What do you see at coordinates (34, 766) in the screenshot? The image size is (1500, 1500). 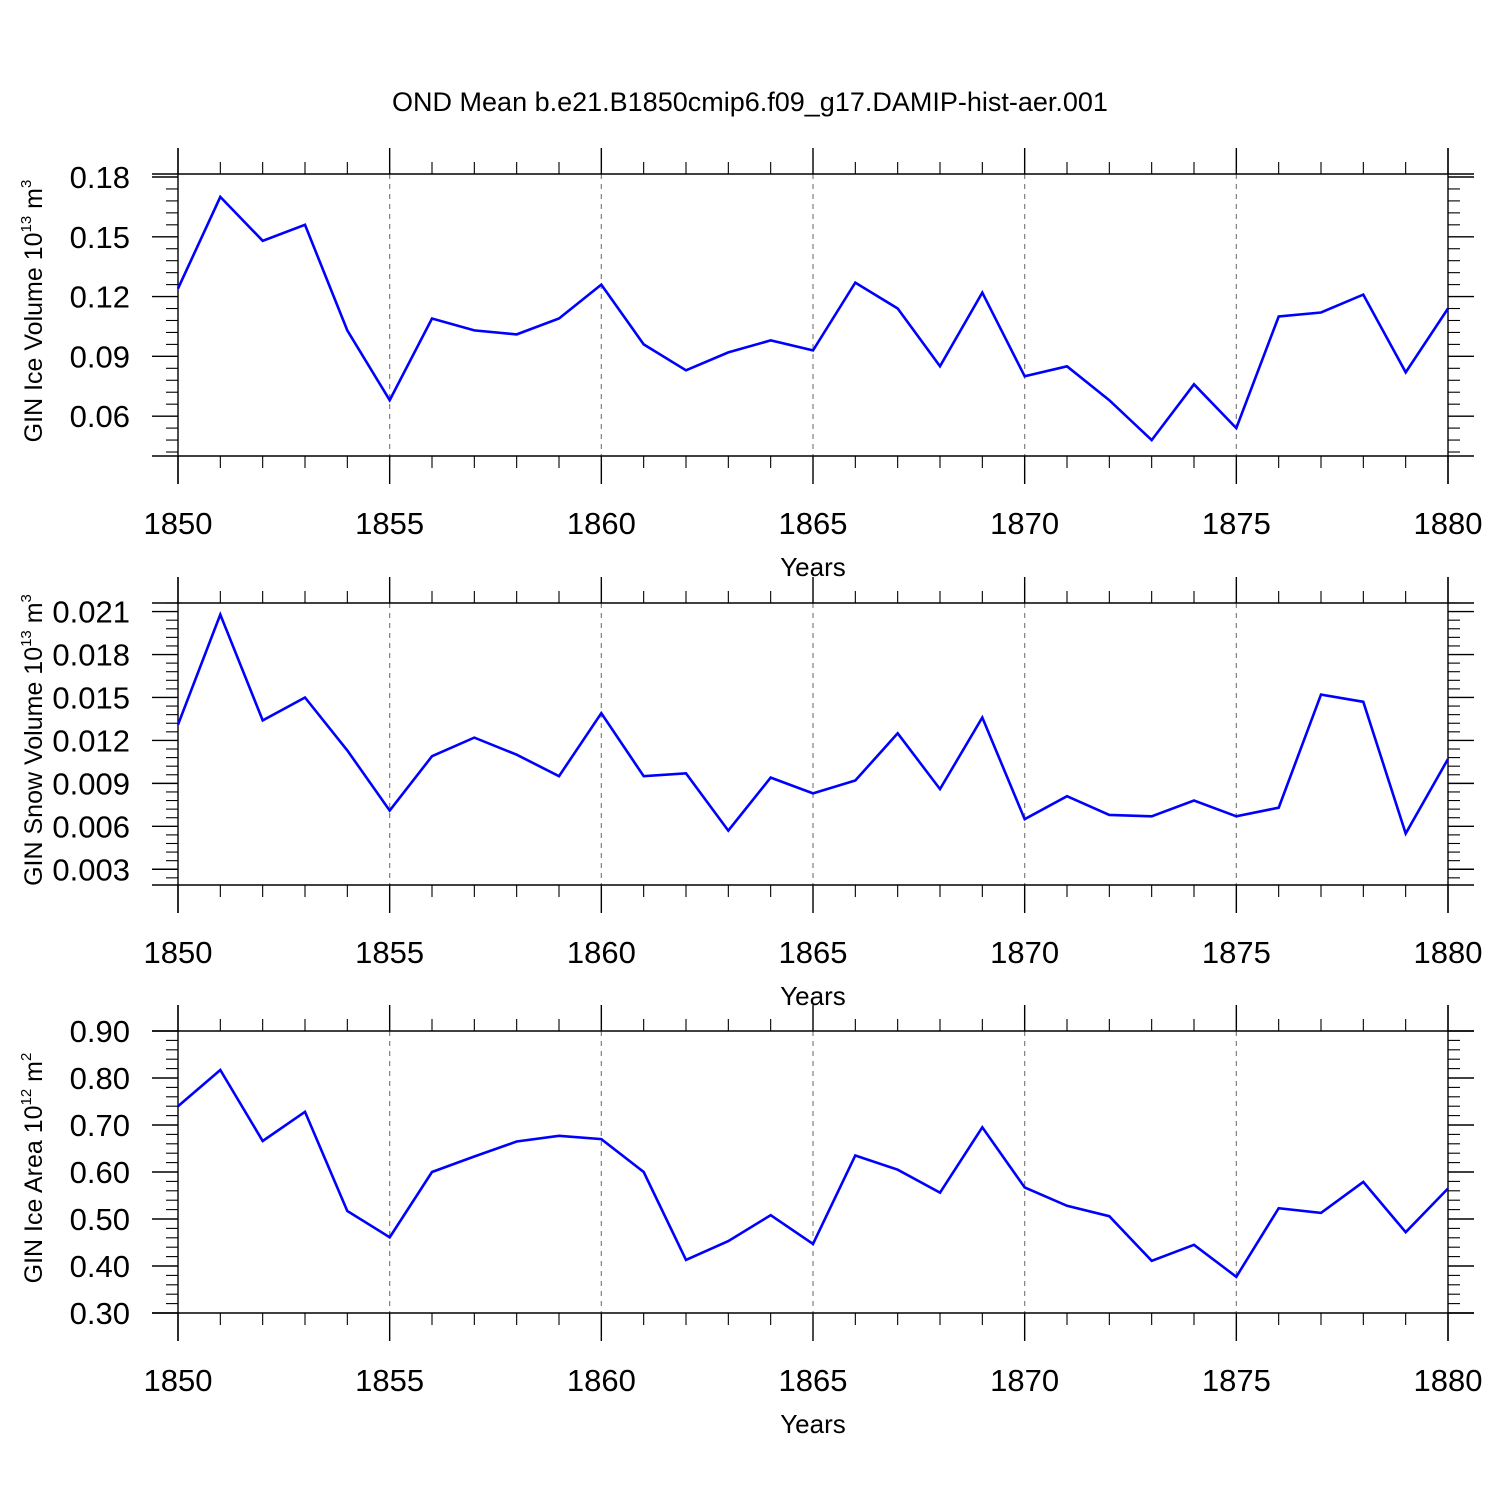 I see `y-axis-title-main: GIN Snow Volume 10` at bounding box center [34, 766].